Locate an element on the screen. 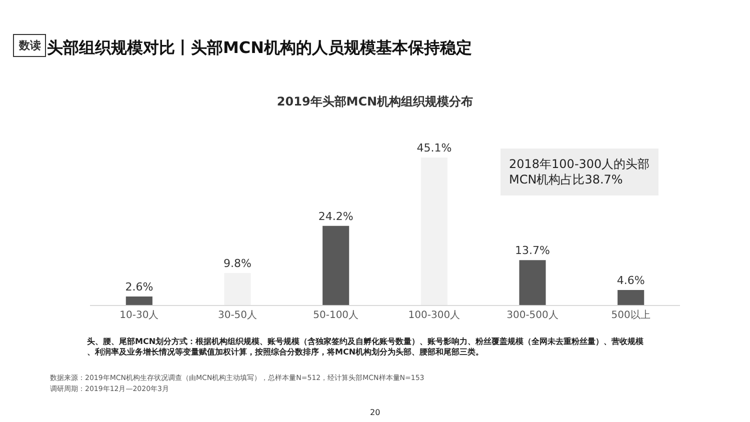 This screenshot has width=750, height=422. data-label: 2.6% is located at coordinates (139, 287).